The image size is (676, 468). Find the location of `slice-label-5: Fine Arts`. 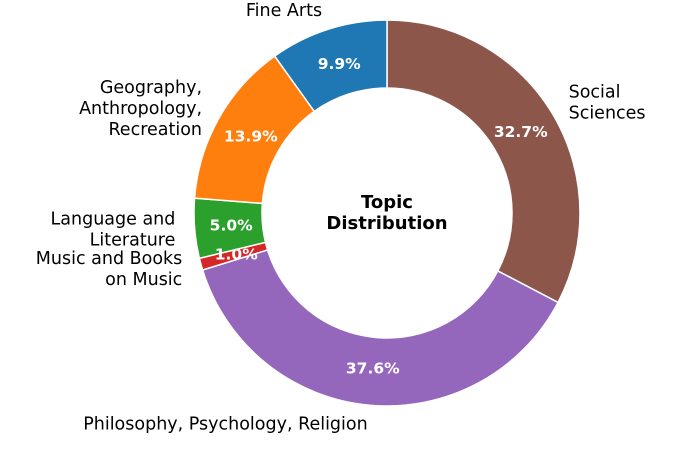

slice-label-5: Fine Arts is located at coordinates (284, 11).